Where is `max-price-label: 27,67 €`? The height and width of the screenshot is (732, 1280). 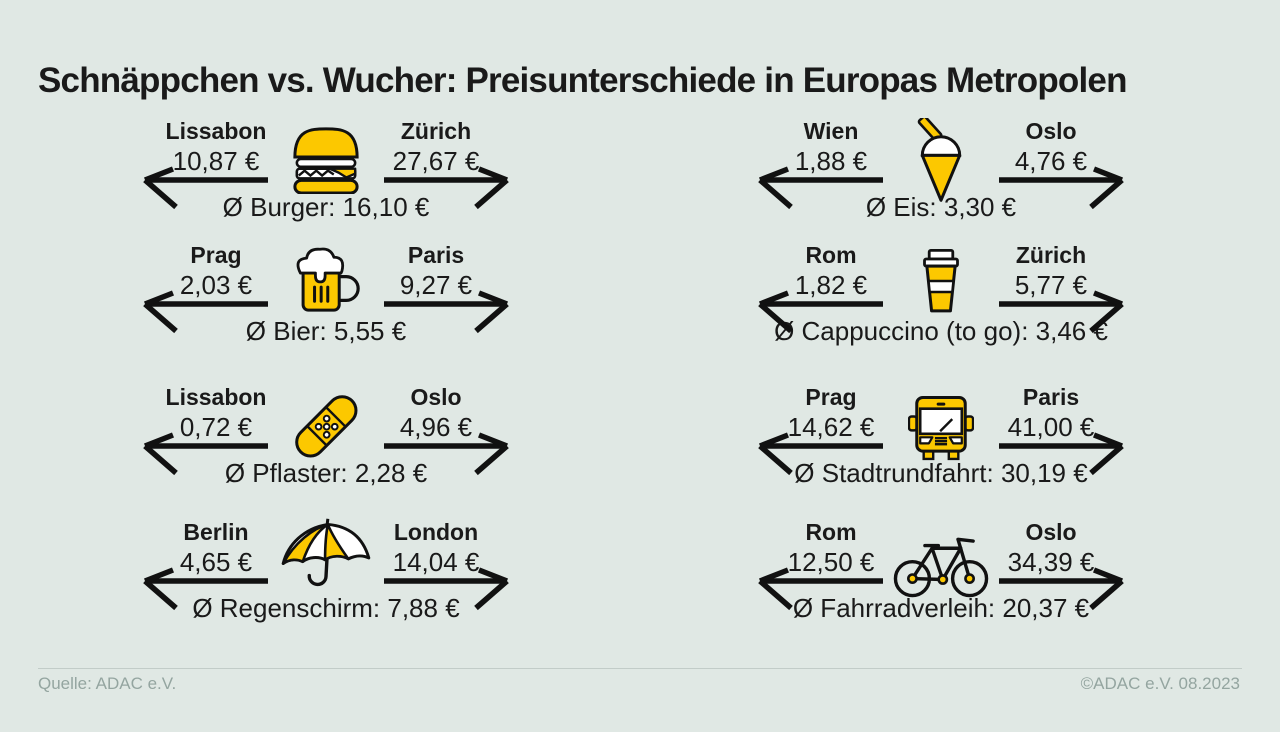
max-price-label: 27,67 € is located at coordinates (436, 161).